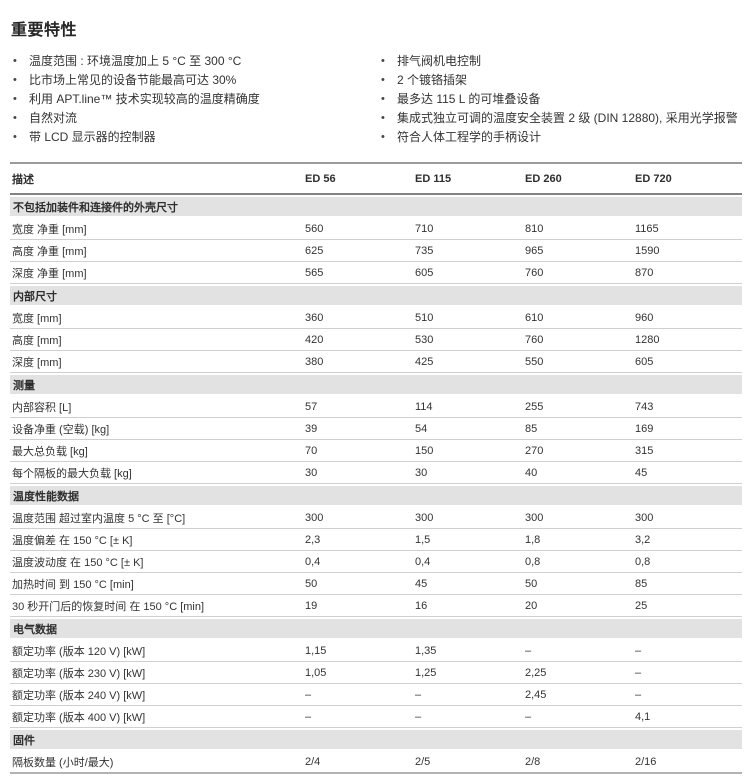 The height and width of the screenshot is (781, 750). Describe the element at coordinates (314, 317) in the screenshot. I see `row-value: 360` at that location.